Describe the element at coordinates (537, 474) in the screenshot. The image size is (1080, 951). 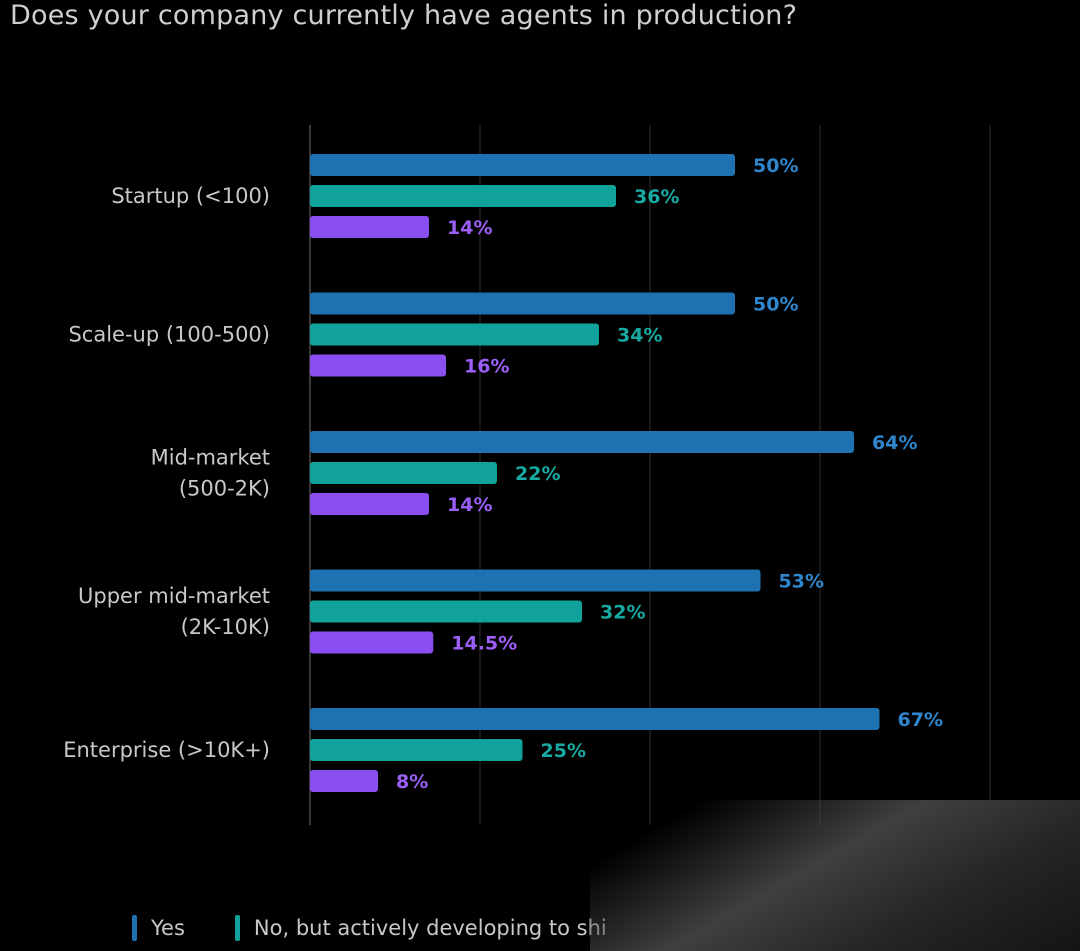
I see `value-label: 22%` at that location.